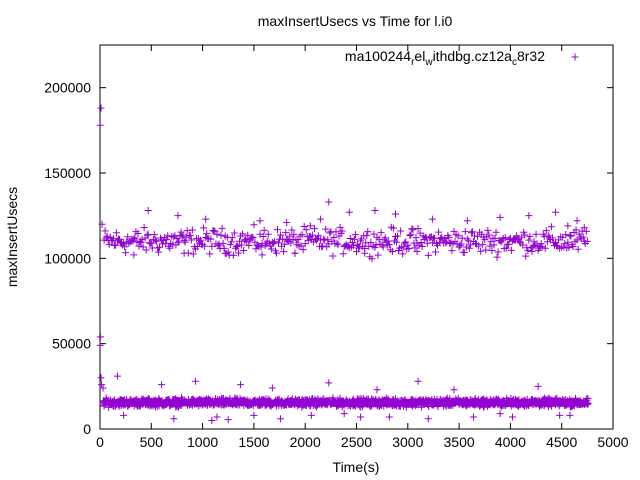  What do you see at coordinates (12, 237) in the screenshot?
I see `y-axis-label: maxInsertUsecs` at bounding box center [12, 237].